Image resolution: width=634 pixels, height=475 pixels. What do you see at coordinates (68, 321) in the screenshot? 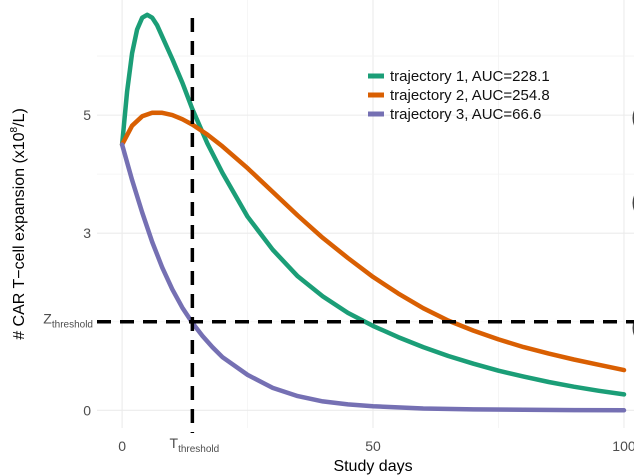
I see `z-threshold-label: Zthreshold` at bounding box center [68, 321].